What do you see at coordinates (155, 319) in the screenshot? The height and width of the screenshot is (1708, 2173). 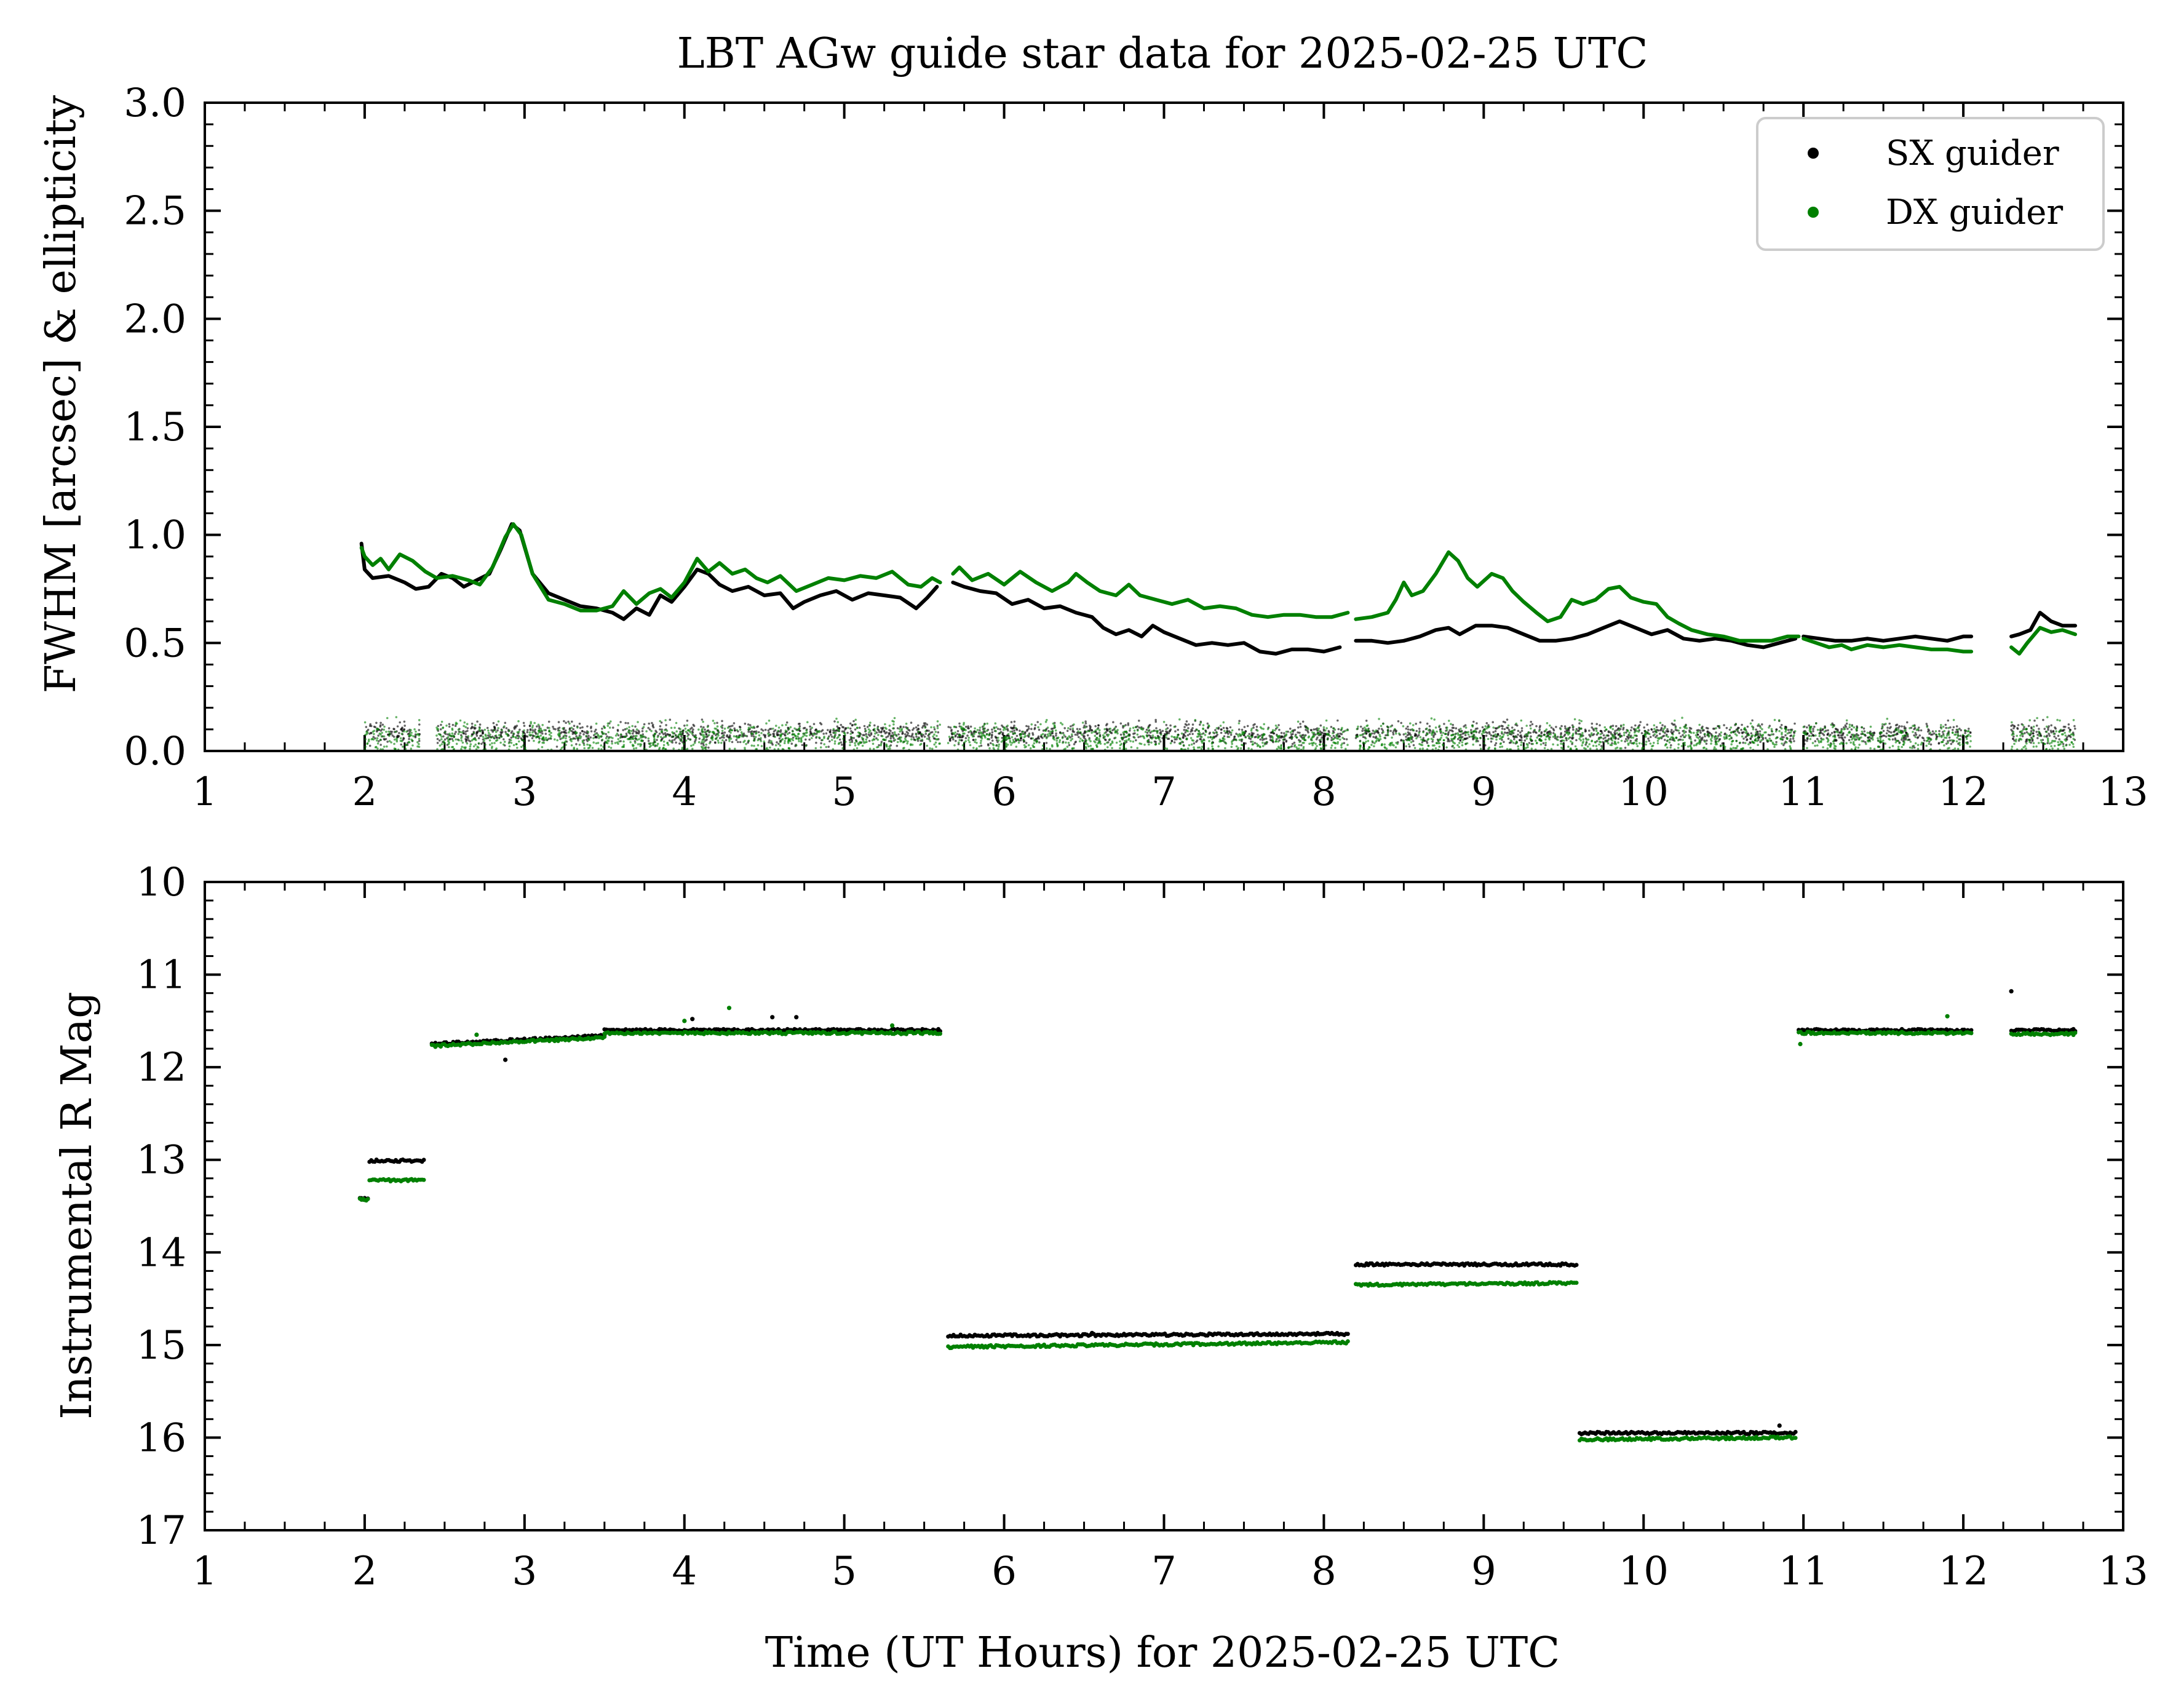 I see `top-y-tick-label: 2.0` at bounding box center [155, 319].